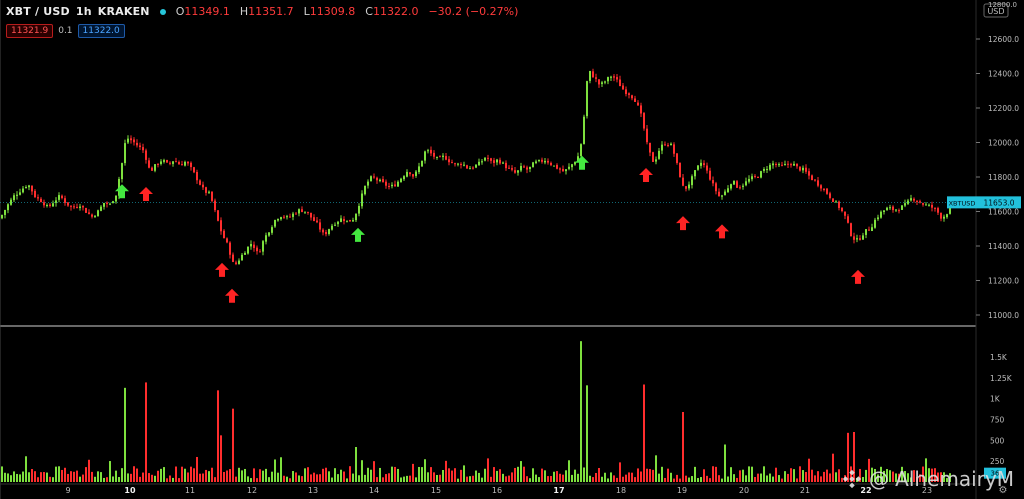 The width and height of the screenshot is (1024, 499). Describe the element at coordinates (30, 31) in the screenshot. I see `bid-button: 11321.9` at that location.